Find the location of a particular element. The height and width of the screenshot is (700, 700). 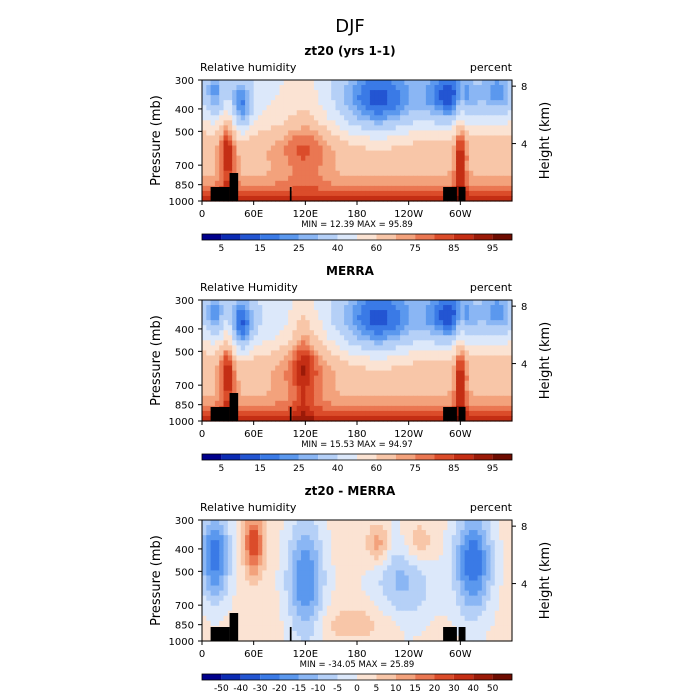

y-tick-label: 400 is located at coordinates (184, 110).